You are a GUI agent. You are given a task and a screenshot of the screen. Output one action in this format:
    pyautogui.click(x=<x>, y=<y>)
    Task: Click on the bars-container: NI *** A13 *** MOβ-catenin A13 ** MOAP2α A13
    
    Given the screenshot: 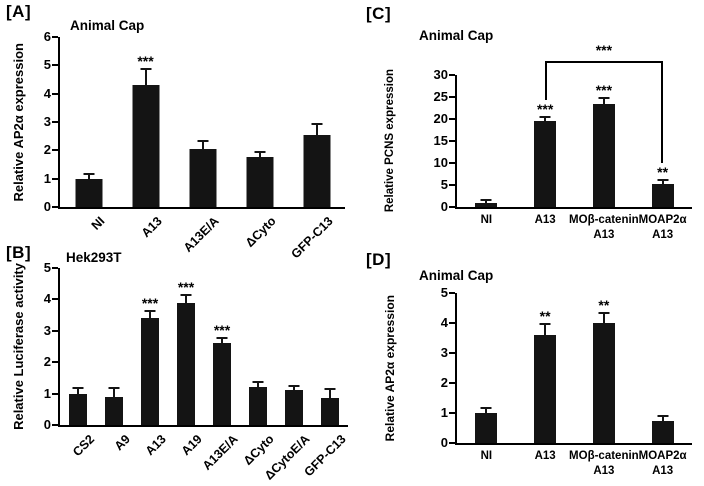 What is the action you would take?
    pyautogui.click(x=574, y=158)
    